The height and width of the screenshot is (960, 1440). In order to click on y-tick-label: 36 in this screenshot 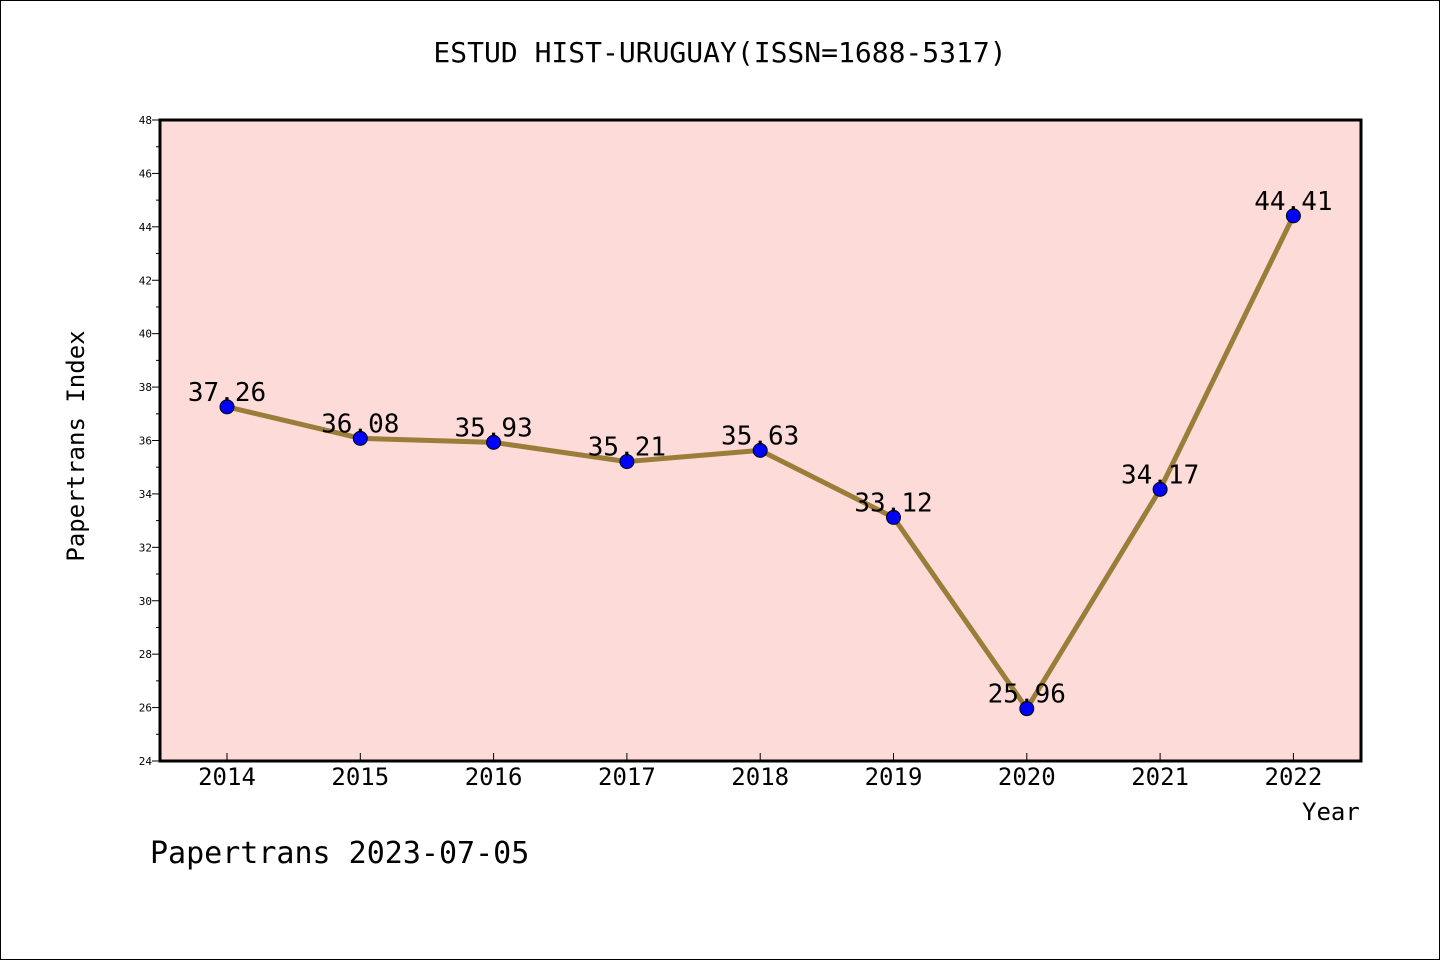, I will do `click(145, 441)`.